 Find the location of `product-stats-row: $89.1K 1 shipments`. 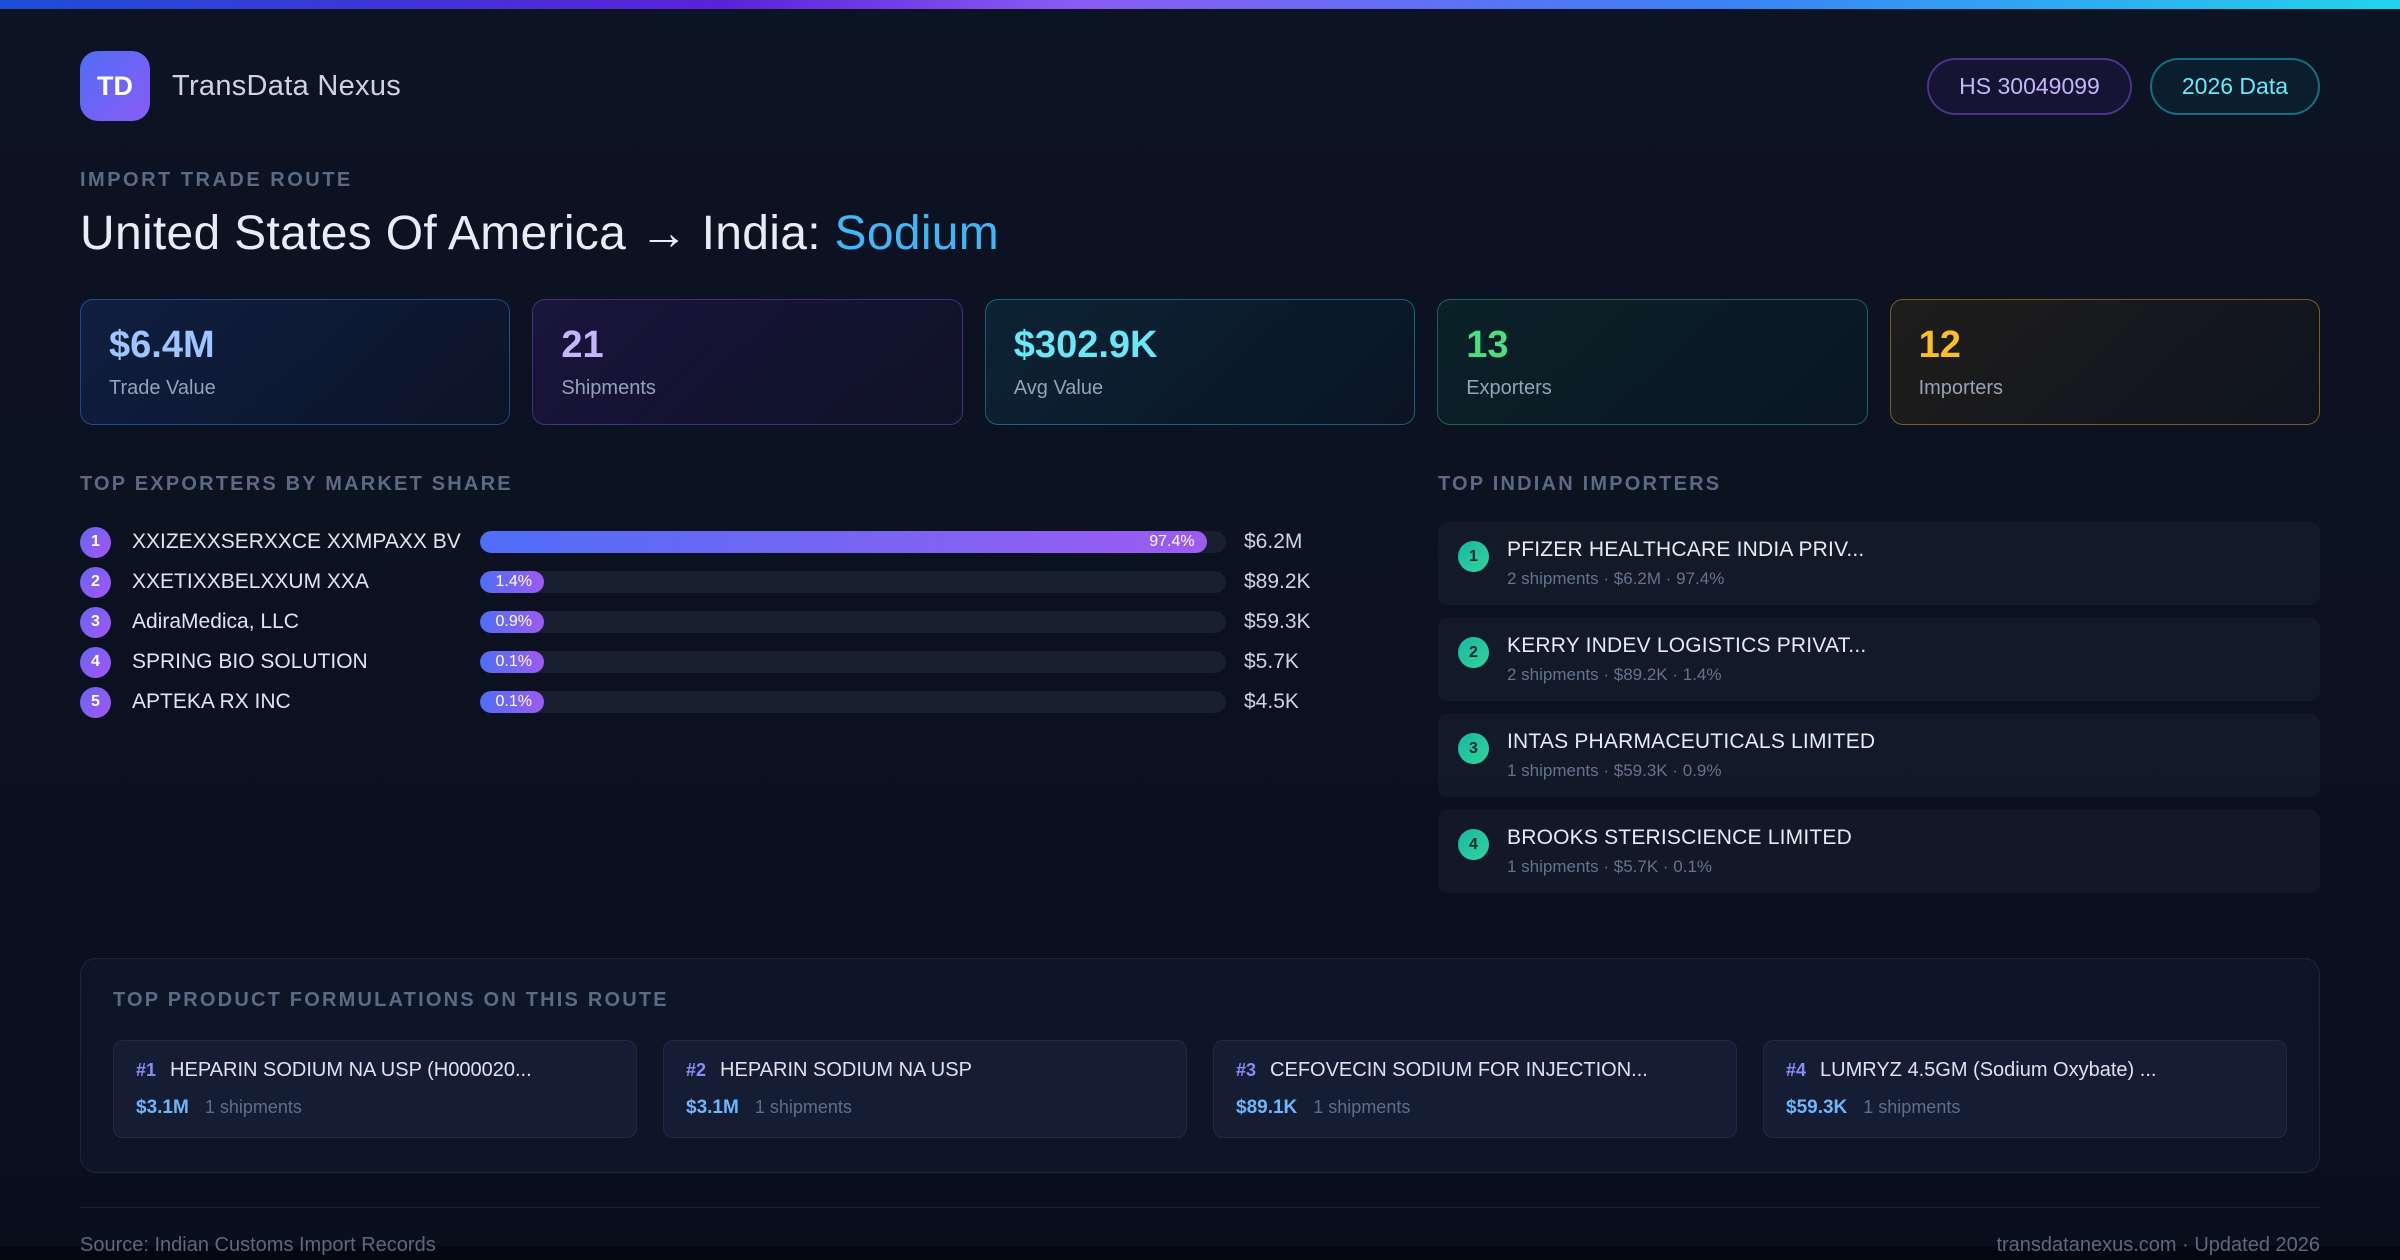

product-stats-row: $89.1K 1 shipments is located at coordinates (1475, 1108).